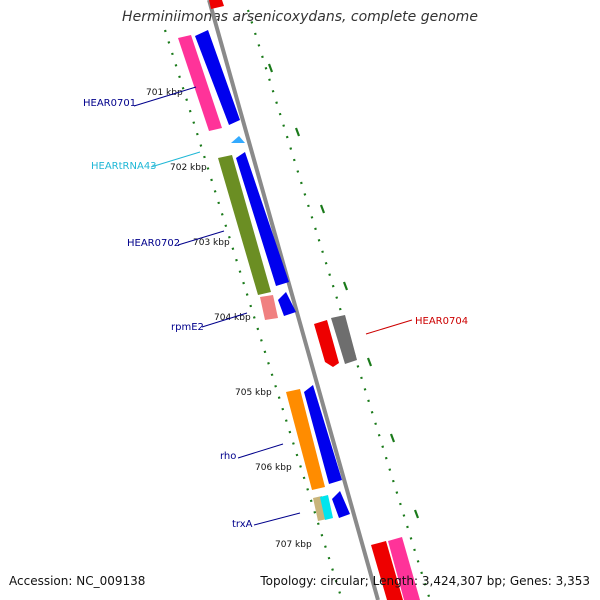  I want to click on gene-HEAR0701-reverse, so click(200, 83).